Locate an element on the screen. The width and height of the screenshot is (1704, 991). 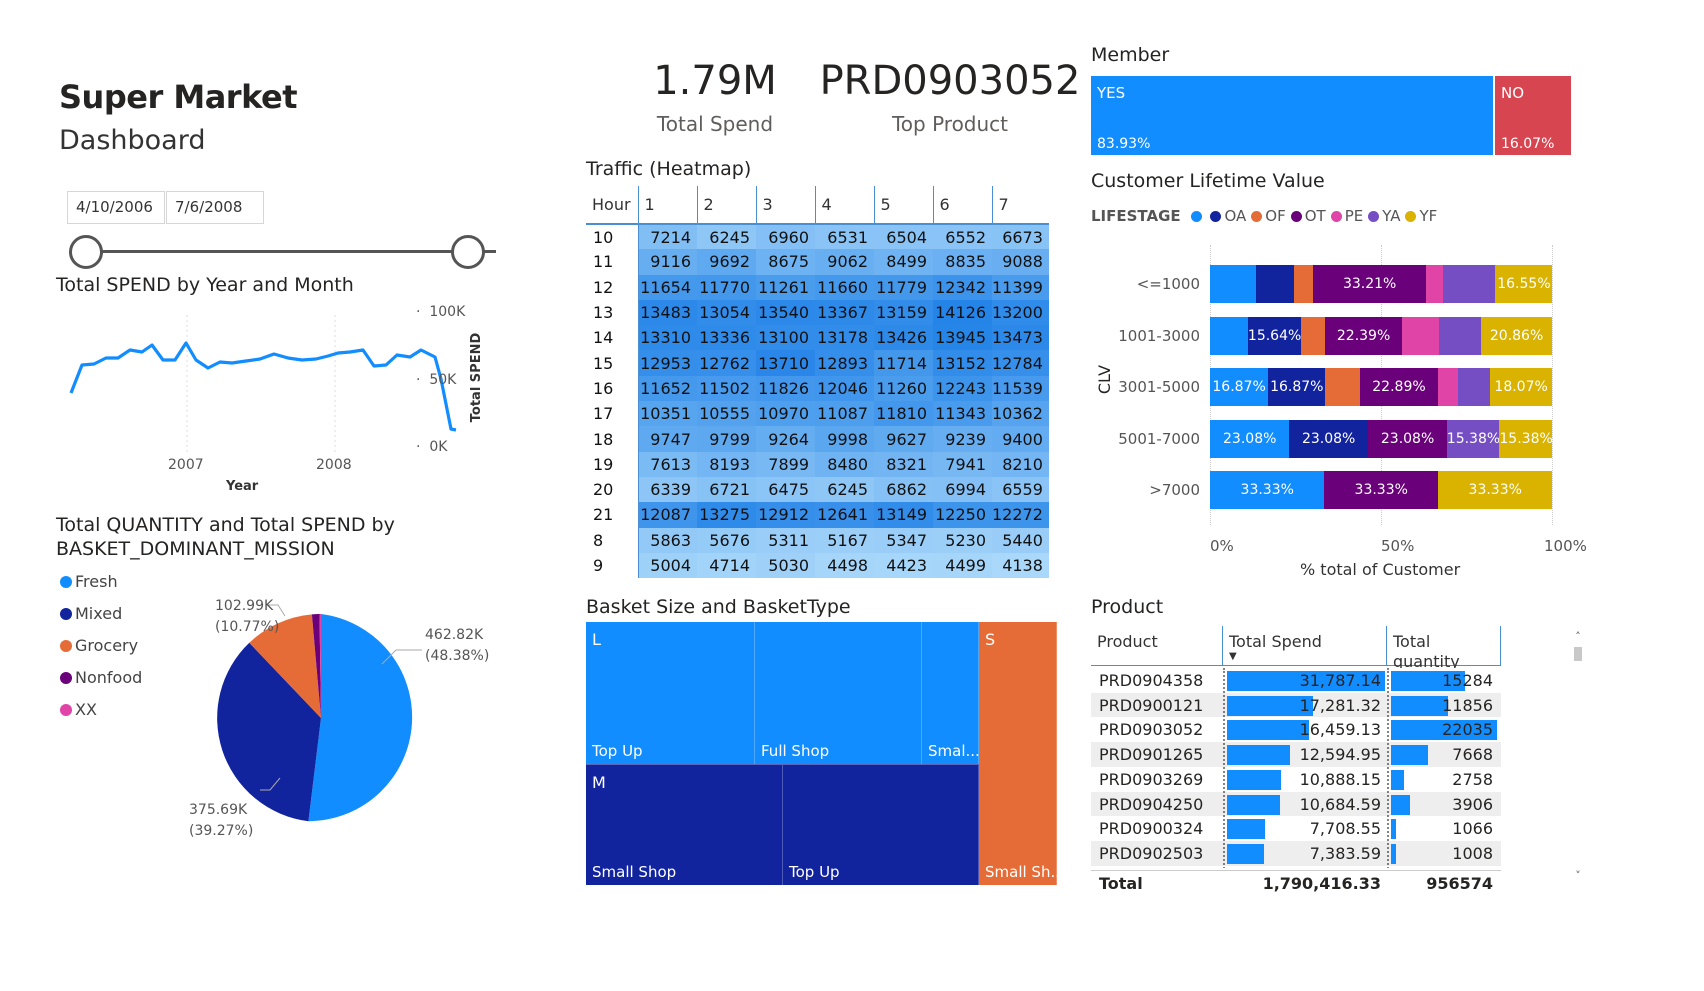
heatmap-cell: 6504 is located at coordinates (903, 237).